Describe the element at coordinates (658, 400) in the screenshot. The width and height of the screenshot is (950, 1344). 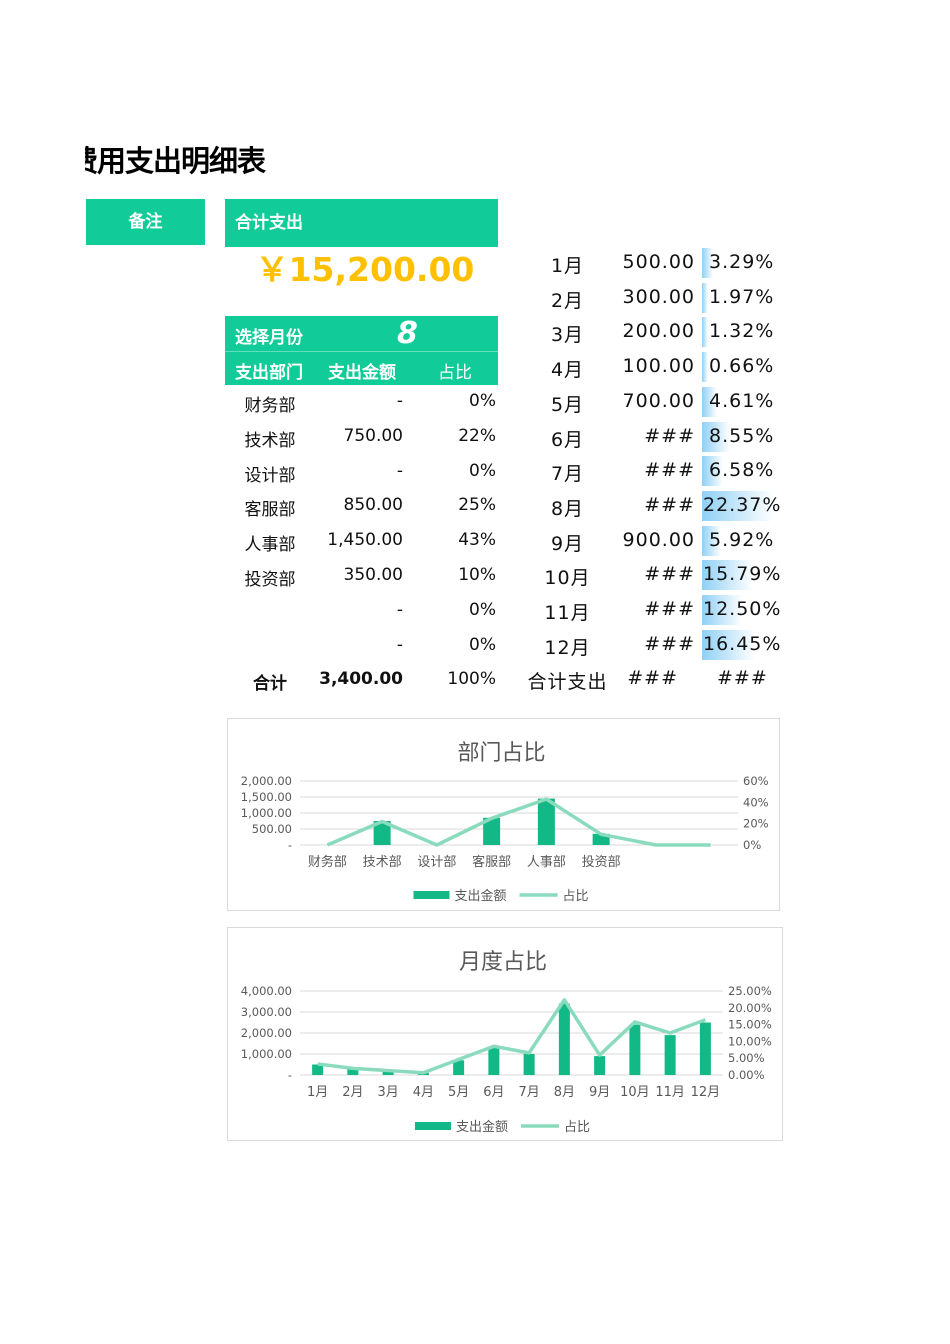
I see `month-amount: 700.00` at that location.